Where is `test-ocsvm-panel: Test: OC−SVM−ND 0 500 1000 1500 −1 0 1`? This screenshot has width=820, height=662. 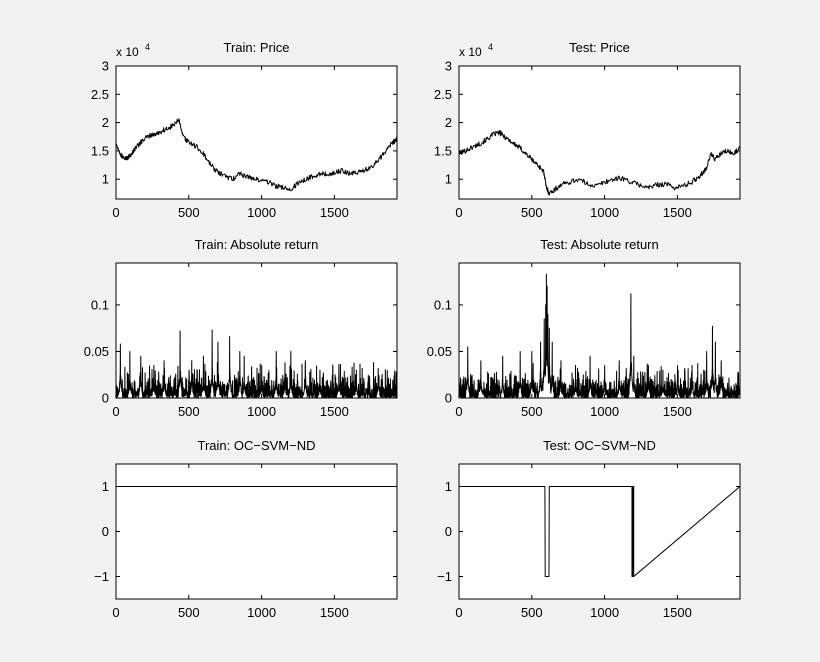
test-ocsvm-panel: Test: OC−SVM−ND 0 500 1000 1500 −1 0 1 is located at coordinates (589, 529).